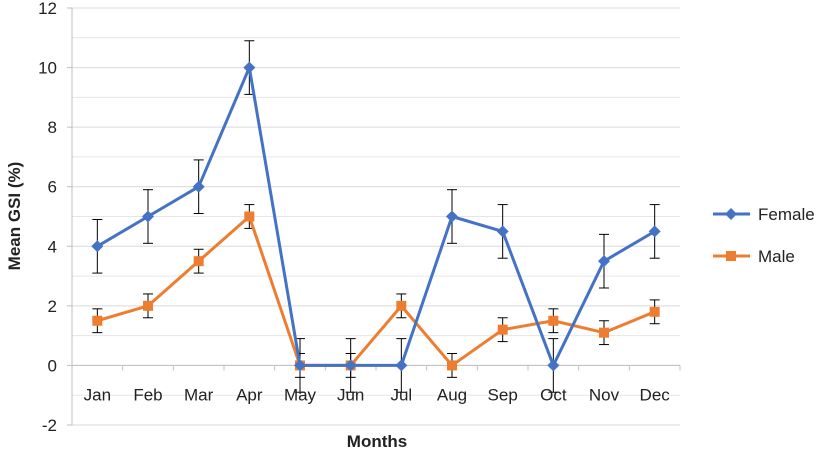 This screenshot has height=457, width=827. I want to click on legend: Female Male, so click(764, 235).